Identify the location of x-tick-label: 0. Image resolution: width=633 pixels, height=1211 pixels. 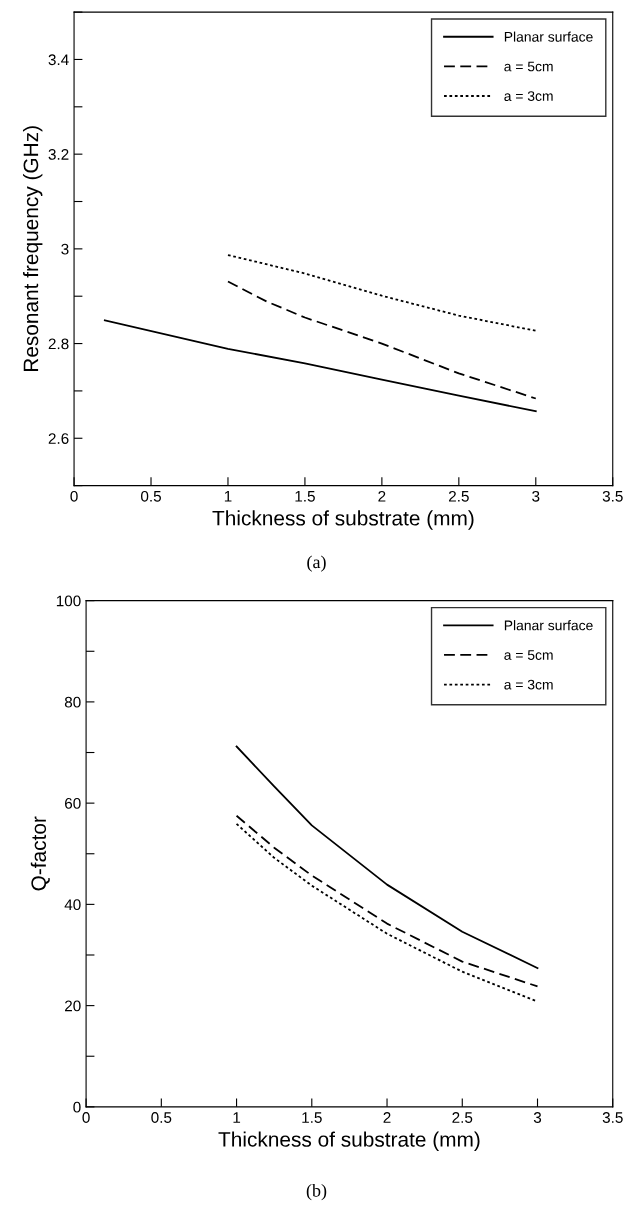
(86, 1117).